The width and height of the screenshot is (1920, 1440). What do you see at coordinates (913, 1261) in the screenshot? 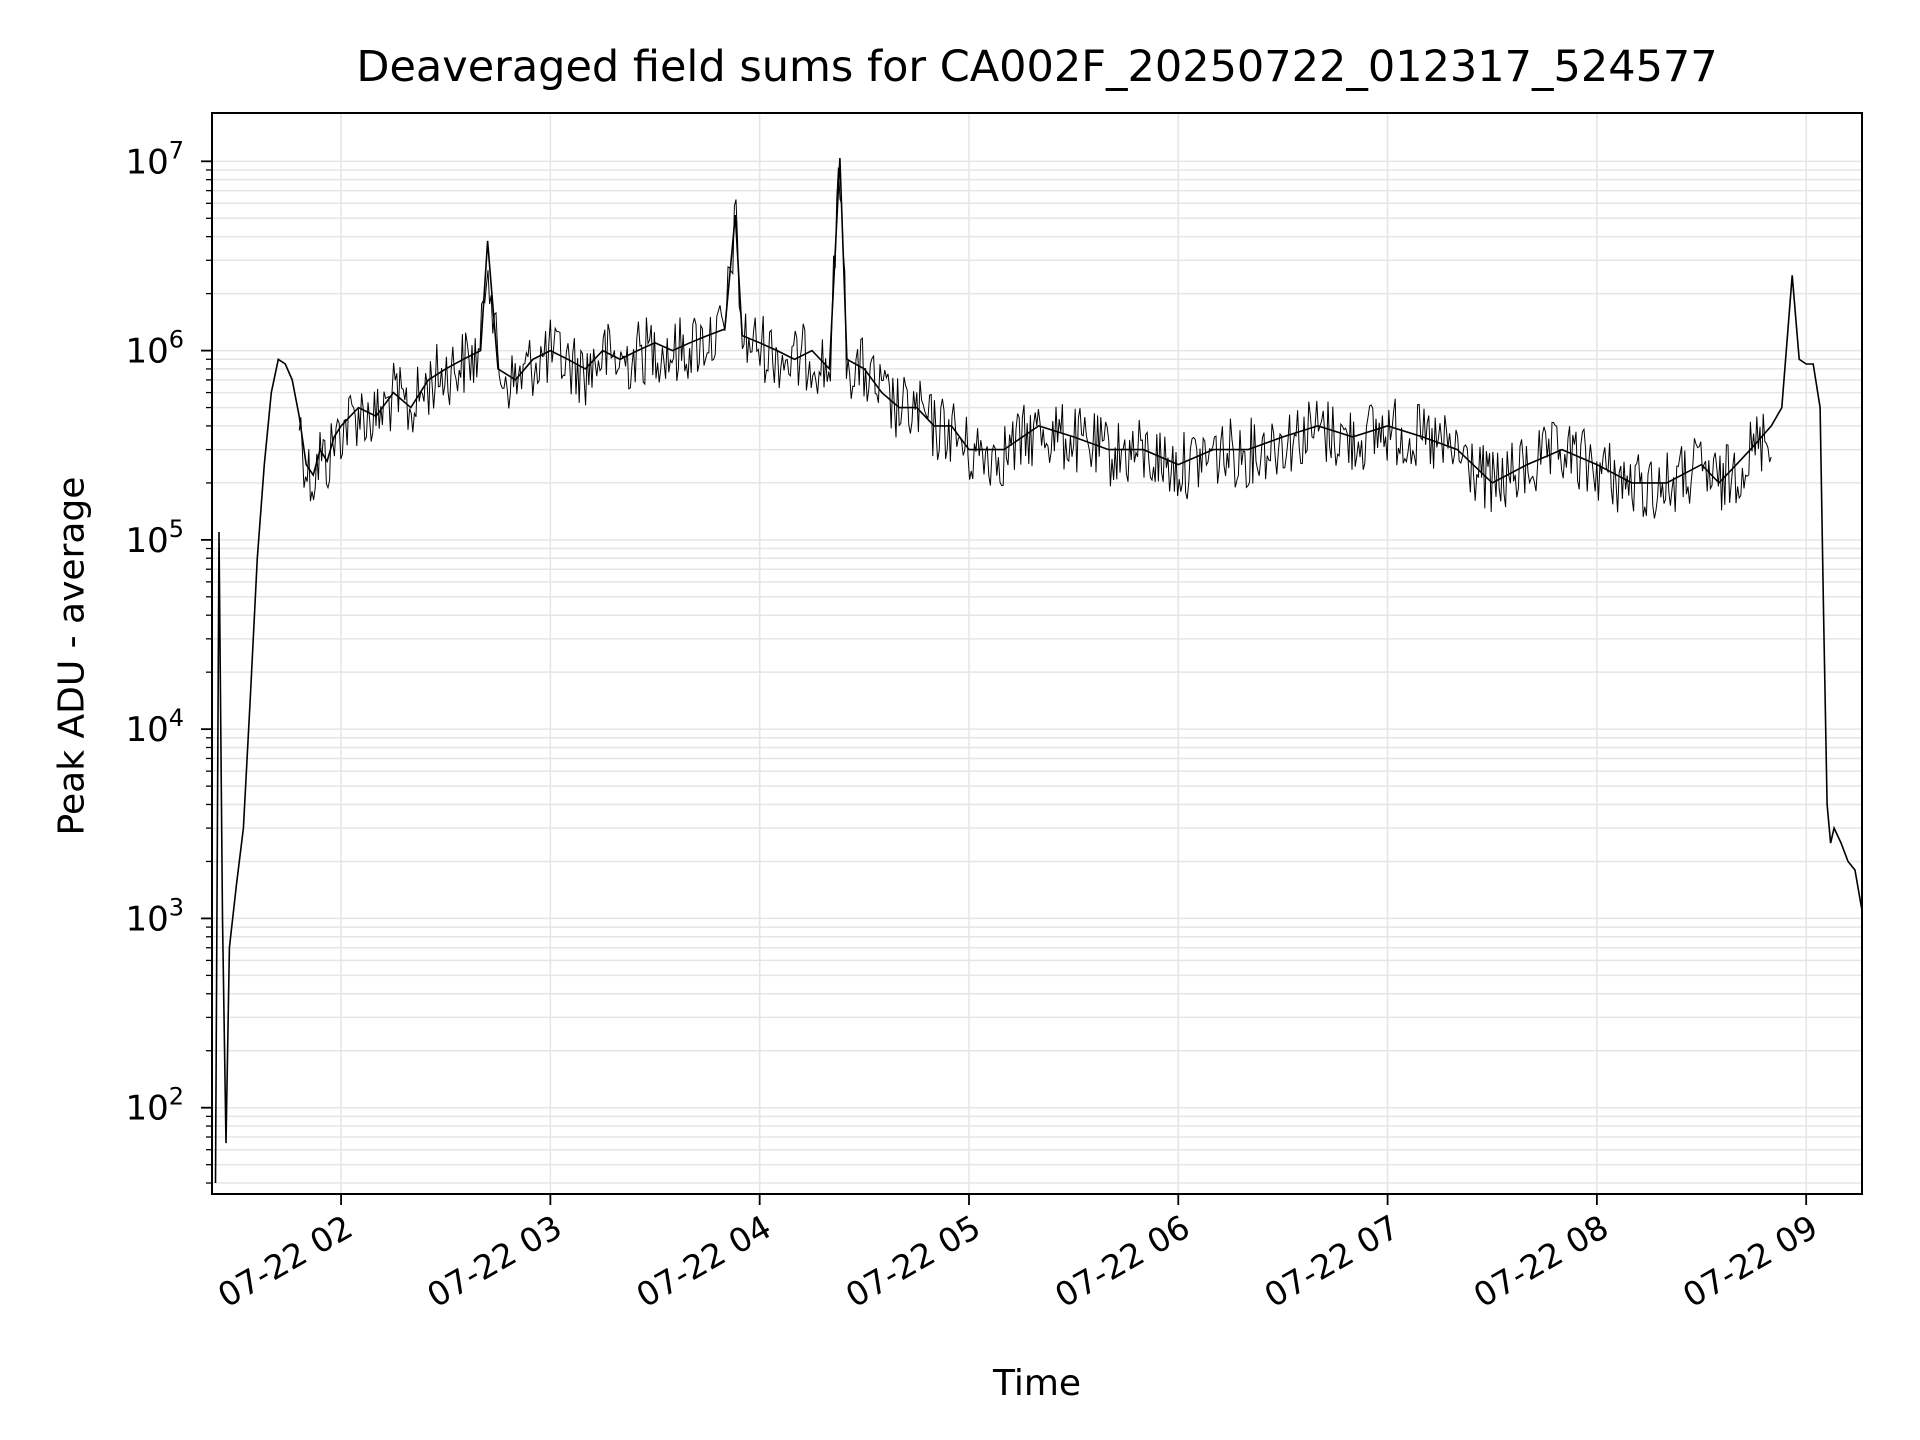
I see `x-tick-label: 07-22 05` at bounding box center [913, 1261].